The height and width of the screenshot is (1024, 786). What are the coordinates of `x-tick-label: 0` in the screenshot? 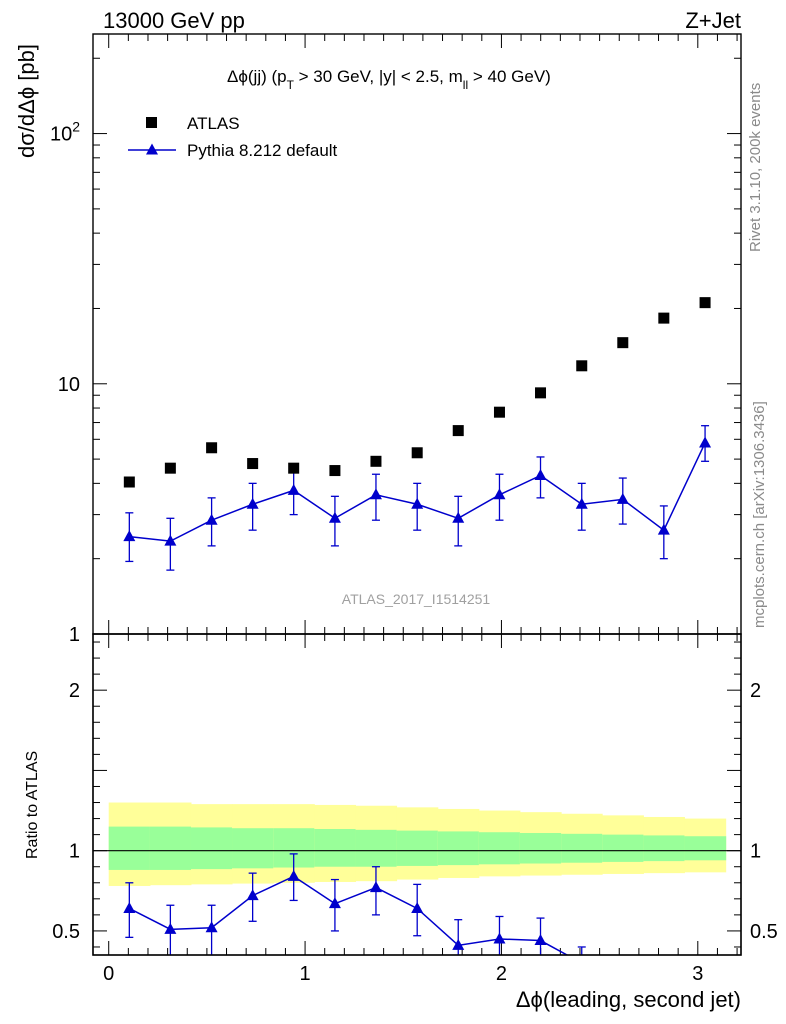 It's located at (108, 974).